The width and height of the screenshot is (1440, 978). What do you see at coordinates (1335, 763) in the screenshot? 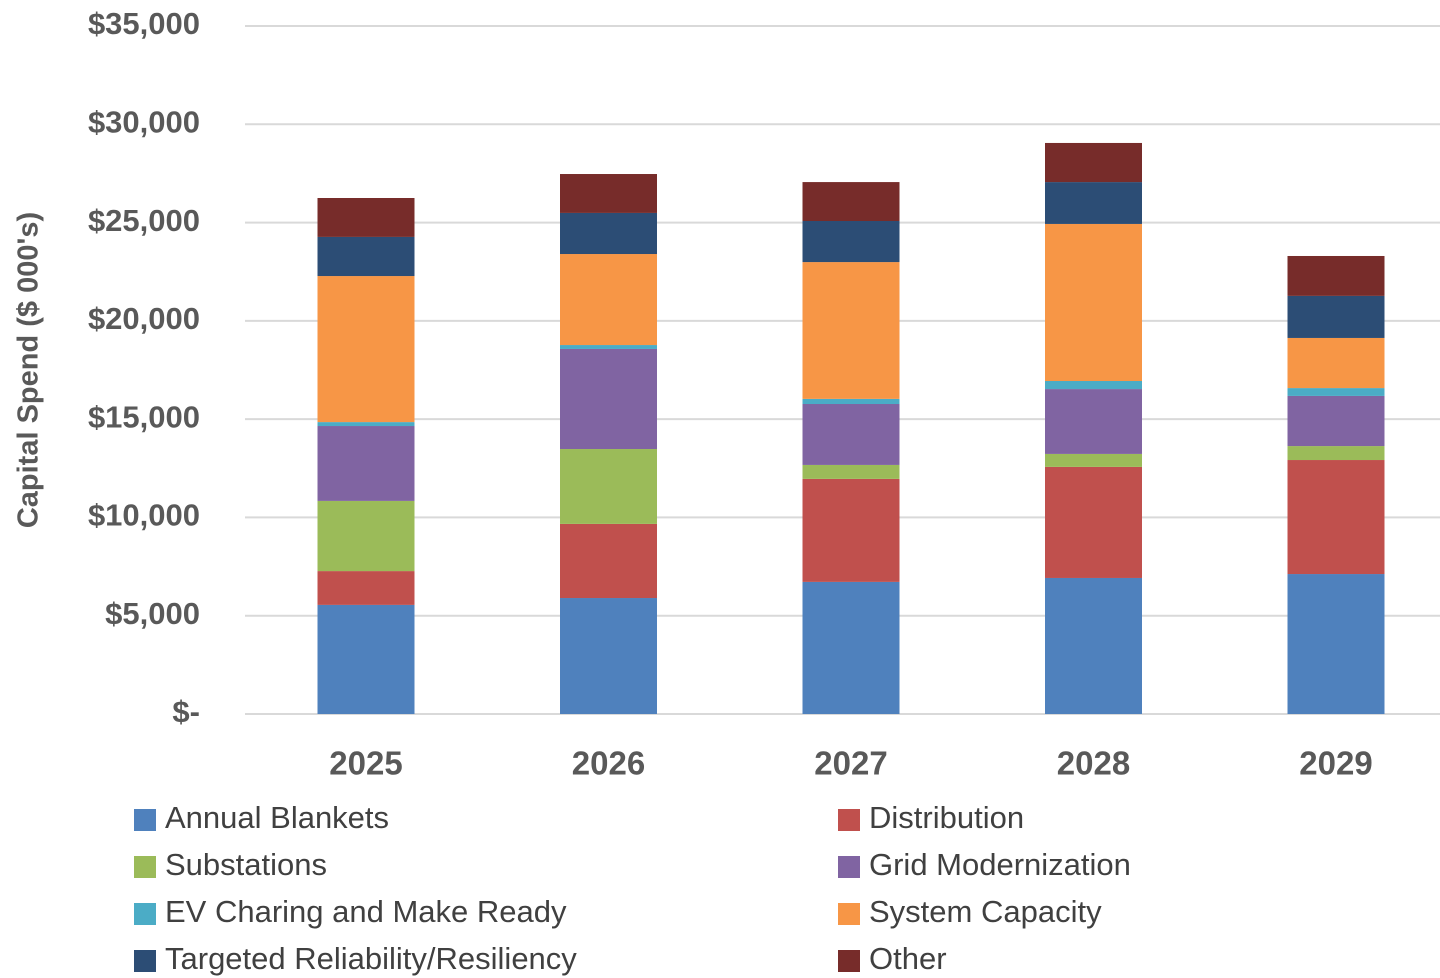
I see `x-tick-label: 2029` at bounding box center [1335, 763].